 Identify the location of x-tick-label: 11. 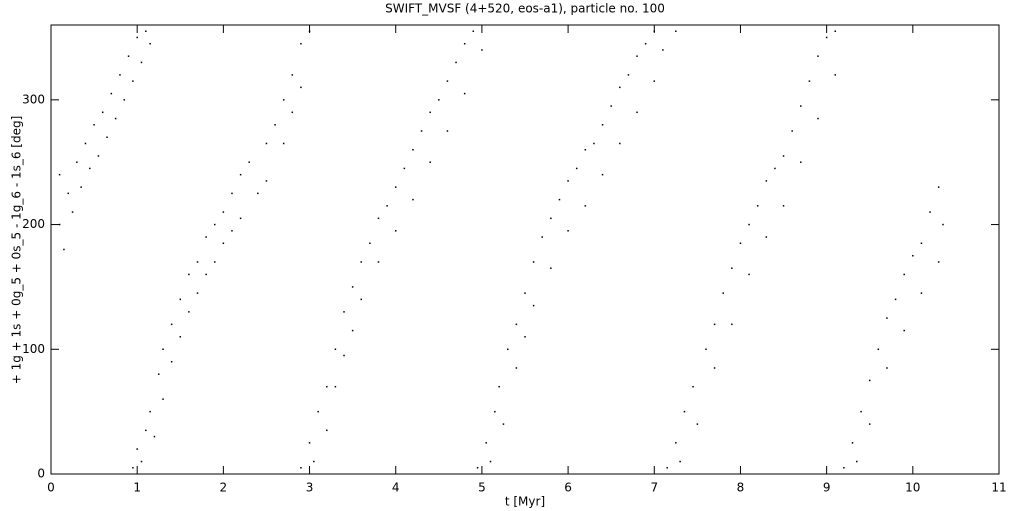
(998, 488).